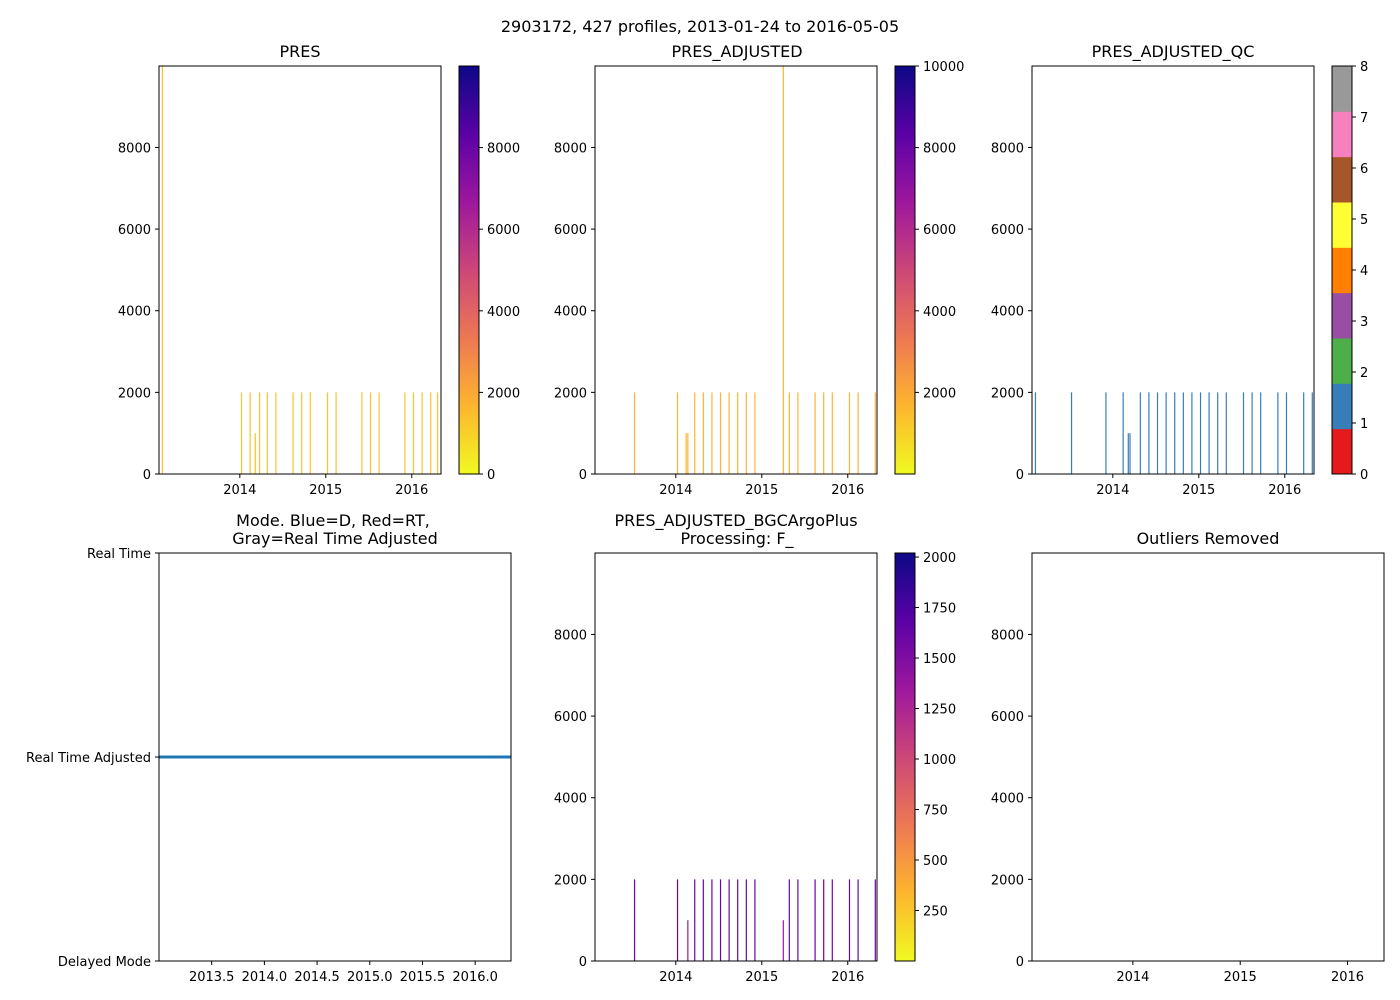 This screenshot has width=1400, height=1000. What do you see at coordinates (939, 609) in the screenshot?
I see `colorbar-tick-label-bgc-6: 1750` at bounding box center [939, 609].